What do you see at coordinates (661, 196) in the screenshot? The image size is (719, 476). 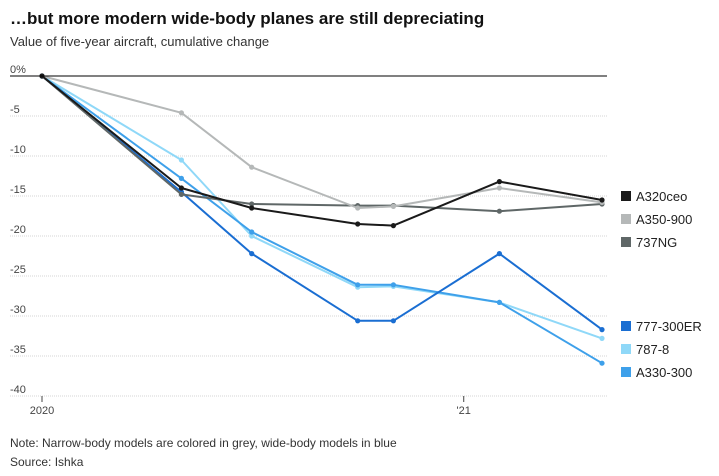 I see `legend-label: A320ceo` at bounding box center [661, 196].